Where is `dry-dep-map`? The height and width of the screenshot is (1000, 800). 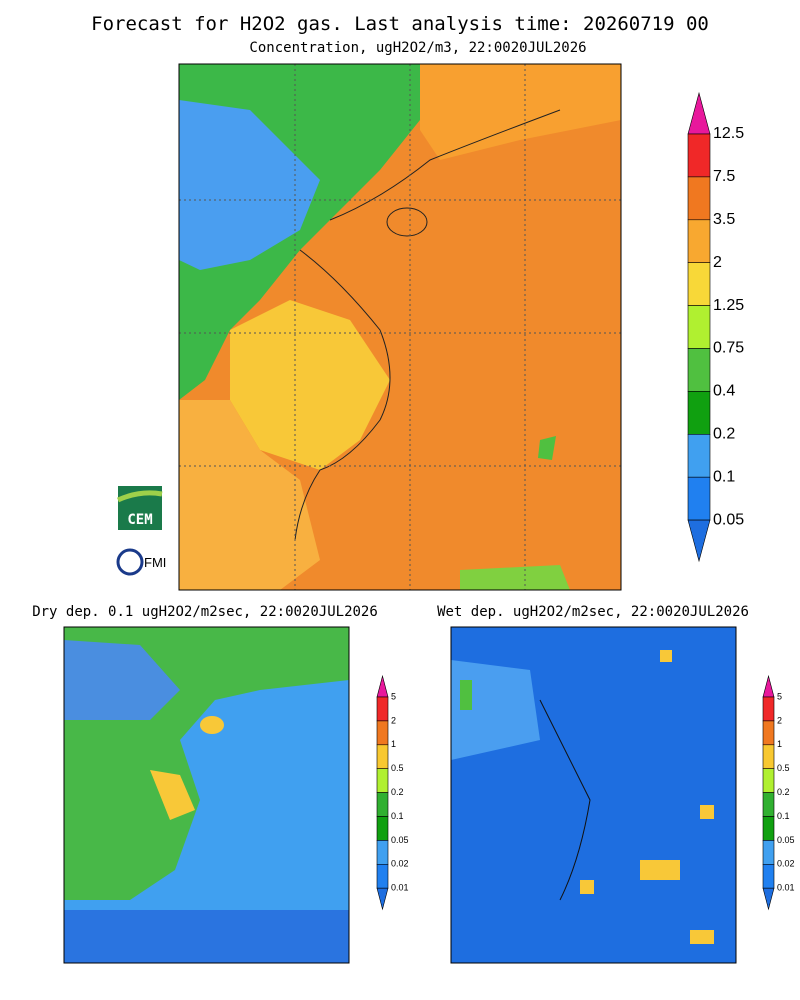 dry-dep-map is located at coordinates (206, 795).